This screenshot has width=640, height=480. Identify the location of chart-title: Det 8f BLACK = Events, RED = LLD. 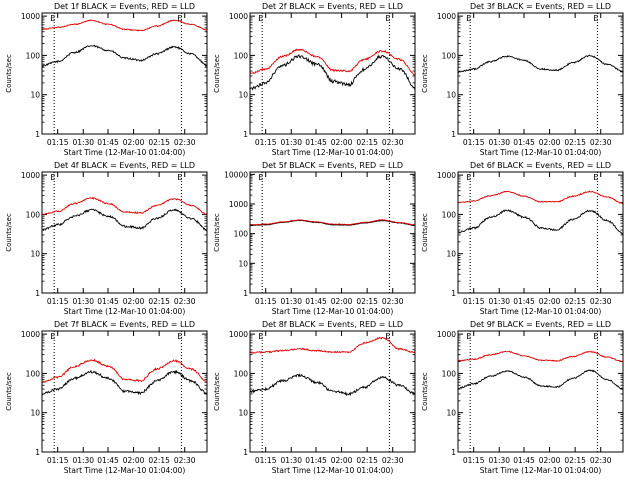
(332, 324).